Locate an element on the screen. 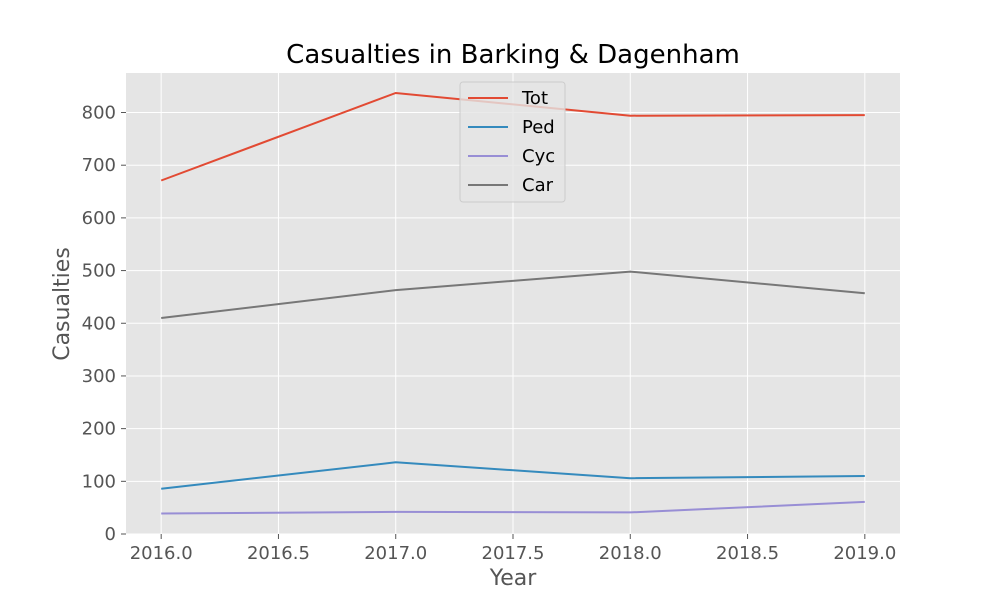  legend-label: Car is located at coordinates (538, 185).